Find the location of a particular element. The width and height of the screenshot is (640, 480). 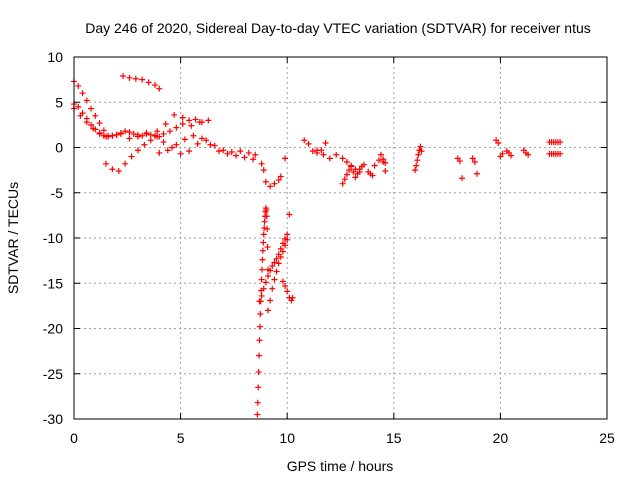

series-arc23 is located at coordinates (555, 153).